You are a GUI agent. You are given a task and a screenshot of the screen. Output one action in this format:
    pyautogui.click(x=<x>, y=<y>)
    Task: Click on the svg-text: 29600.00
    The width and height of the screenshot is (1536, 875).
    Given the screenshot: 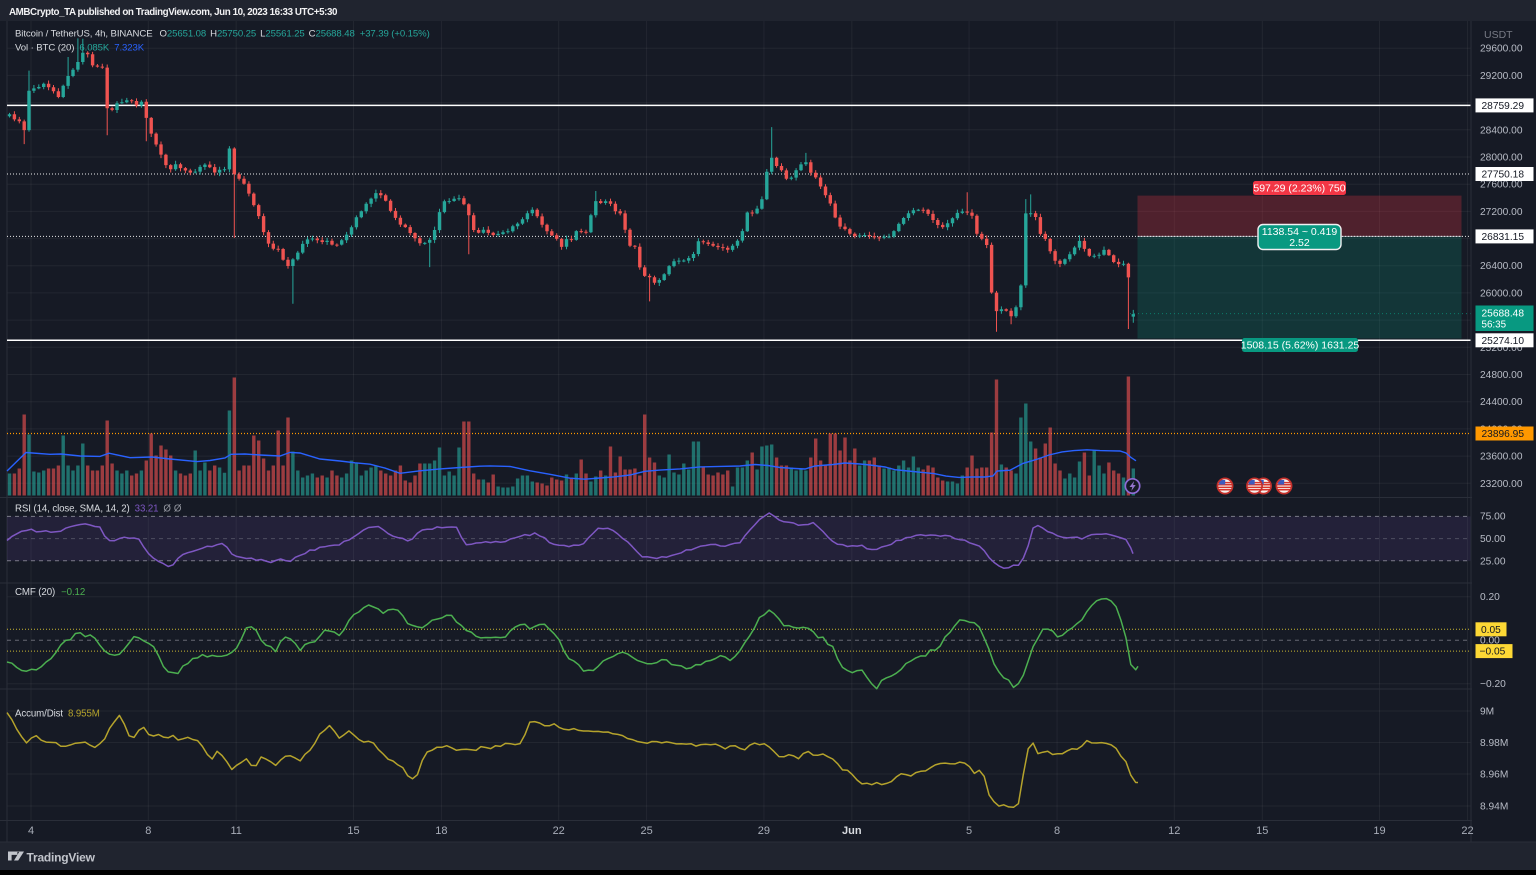 What is the action you would take?
    pyautogui.click(x=1501, y=49)
    